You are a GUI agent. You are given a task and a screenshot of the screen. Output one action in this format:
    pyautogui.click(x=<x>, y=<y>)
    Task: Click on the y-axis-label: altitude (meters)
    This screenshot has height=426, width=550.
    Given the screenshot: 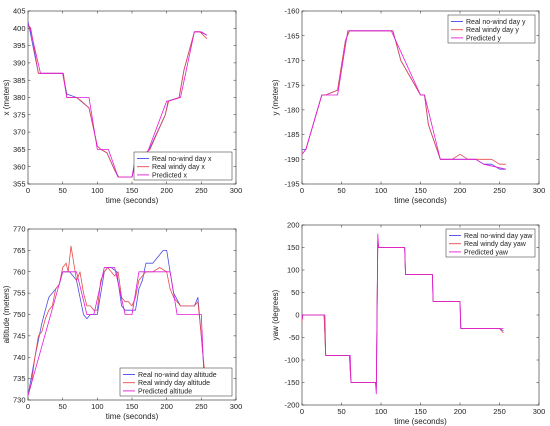 What is the action you would take?
    pyautogui.click(x=6, y=314)
    